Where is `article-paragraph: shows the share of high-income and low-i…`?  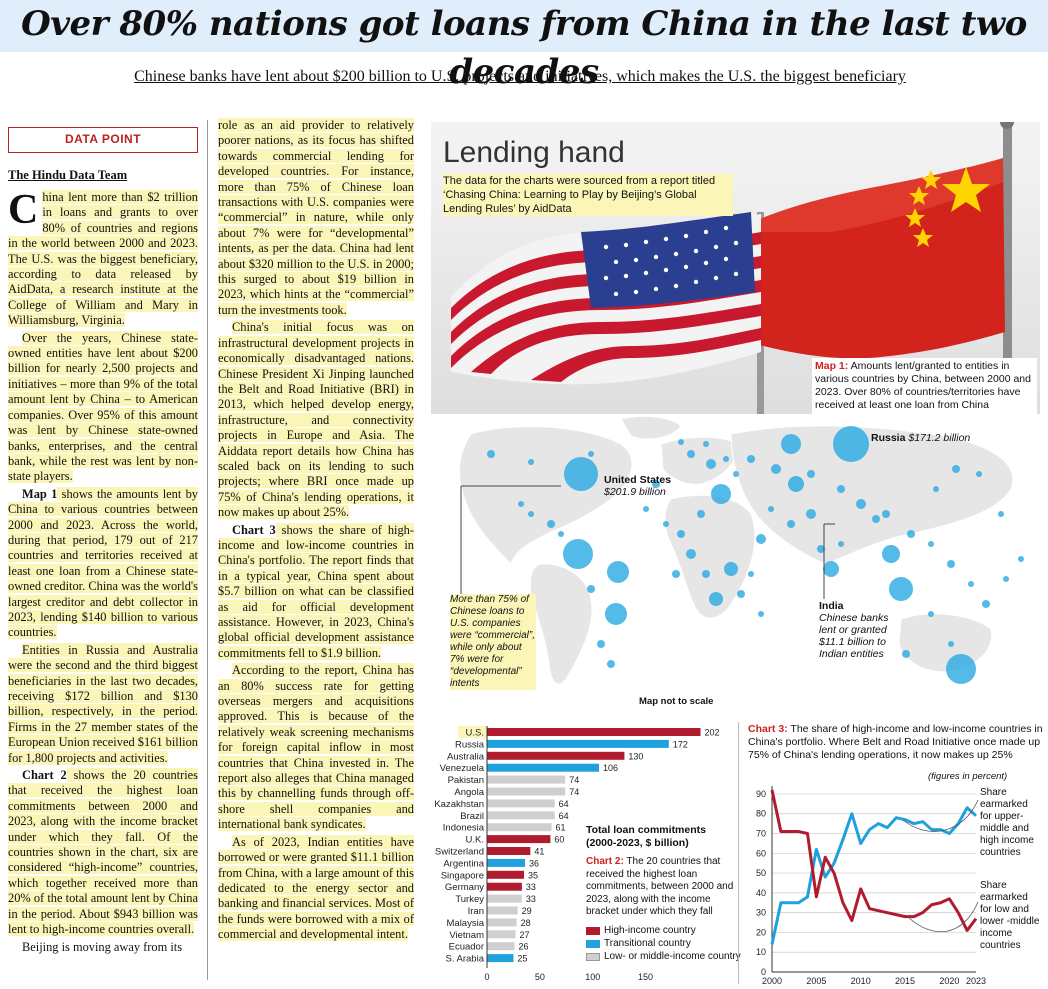 article-paragraph: shows the share of high-income and low-i… is located at coordinates (316, 591).